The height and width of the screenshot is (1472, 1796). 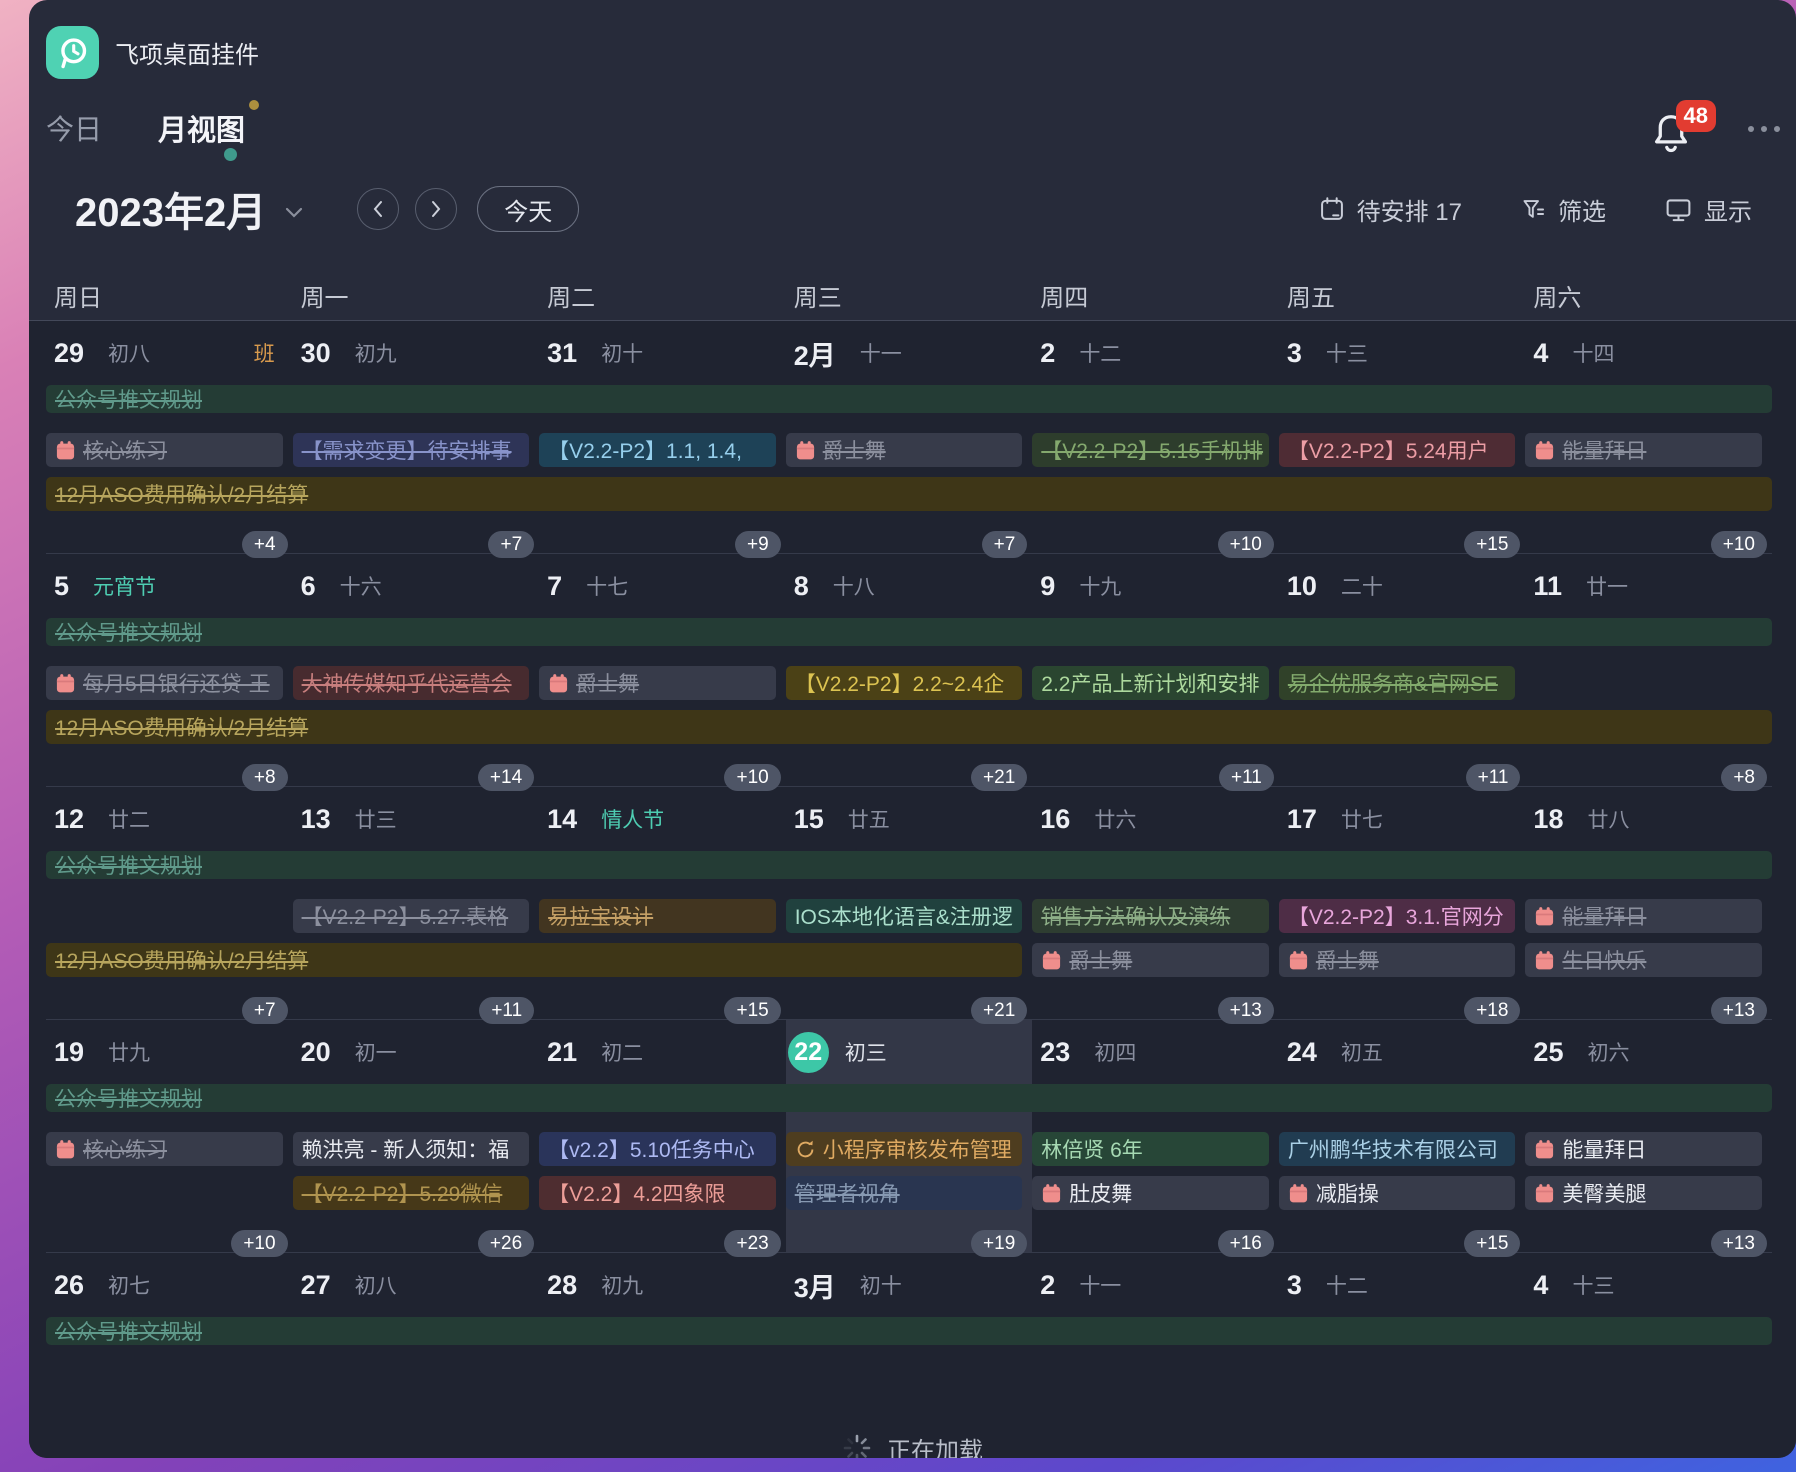 What do you see at coordinates (171, 213) in the screenshot?
I see `month-title: 2023年2月` at bounding box center [171, 213].